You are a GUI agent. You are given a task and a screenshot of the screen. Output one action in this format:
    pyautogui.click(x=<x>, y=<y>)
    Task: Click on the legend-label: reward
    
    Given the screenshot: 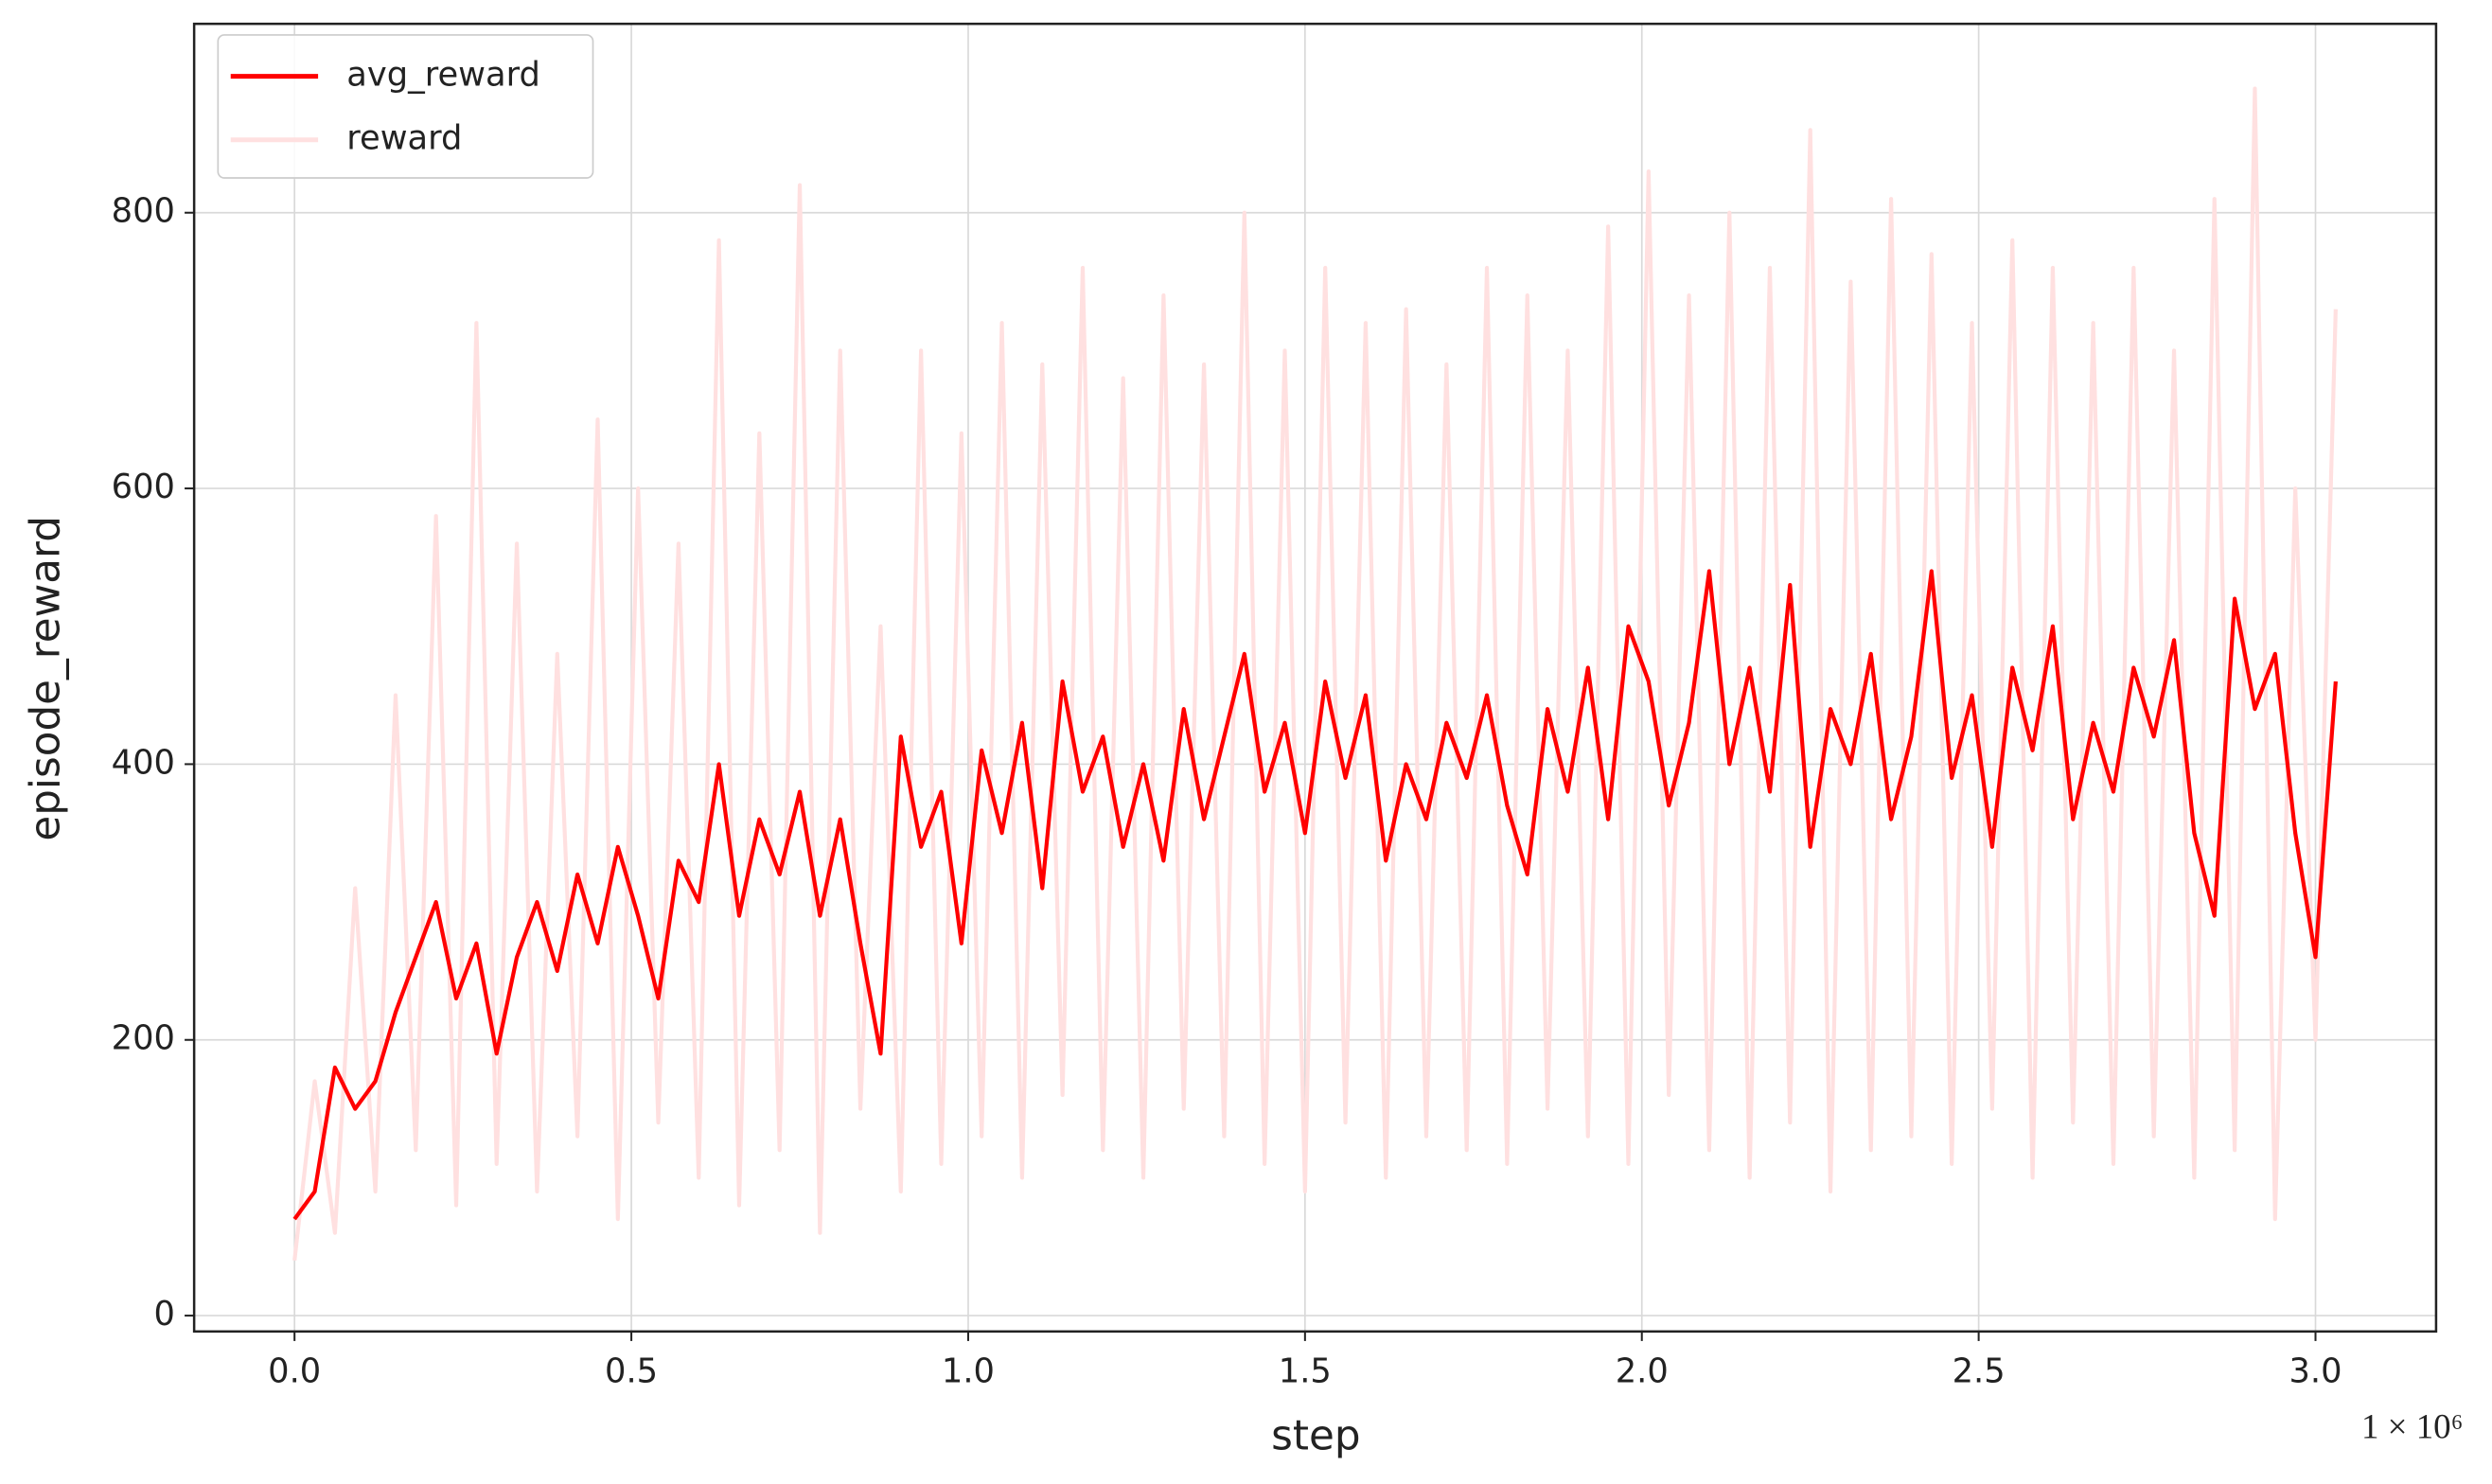 What is the action you would take?
    pyautogui.click(x=404, y=138)
    